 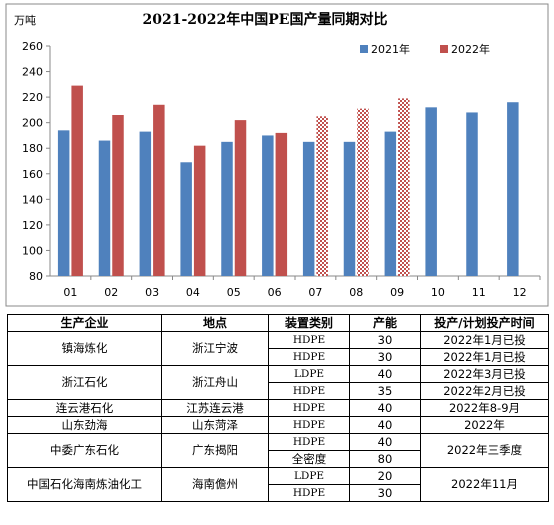 What do you see at coordinates (215, 348) in the screenshot?
I see `location-cell: 浙江宁波` at bounding box center [215, 348].